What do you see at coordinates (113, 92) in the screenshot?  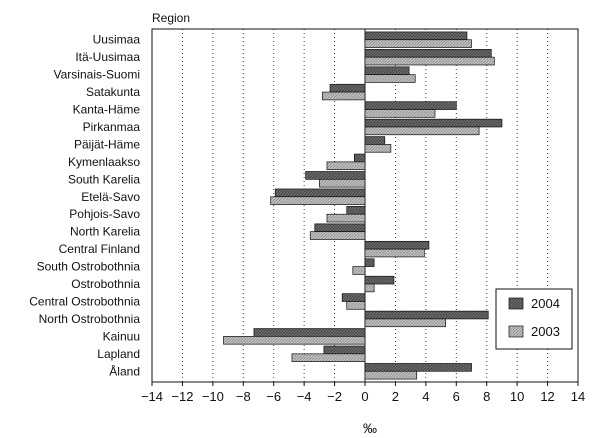 I see `category-label: Satakunta` at bounding box center [113, 92].